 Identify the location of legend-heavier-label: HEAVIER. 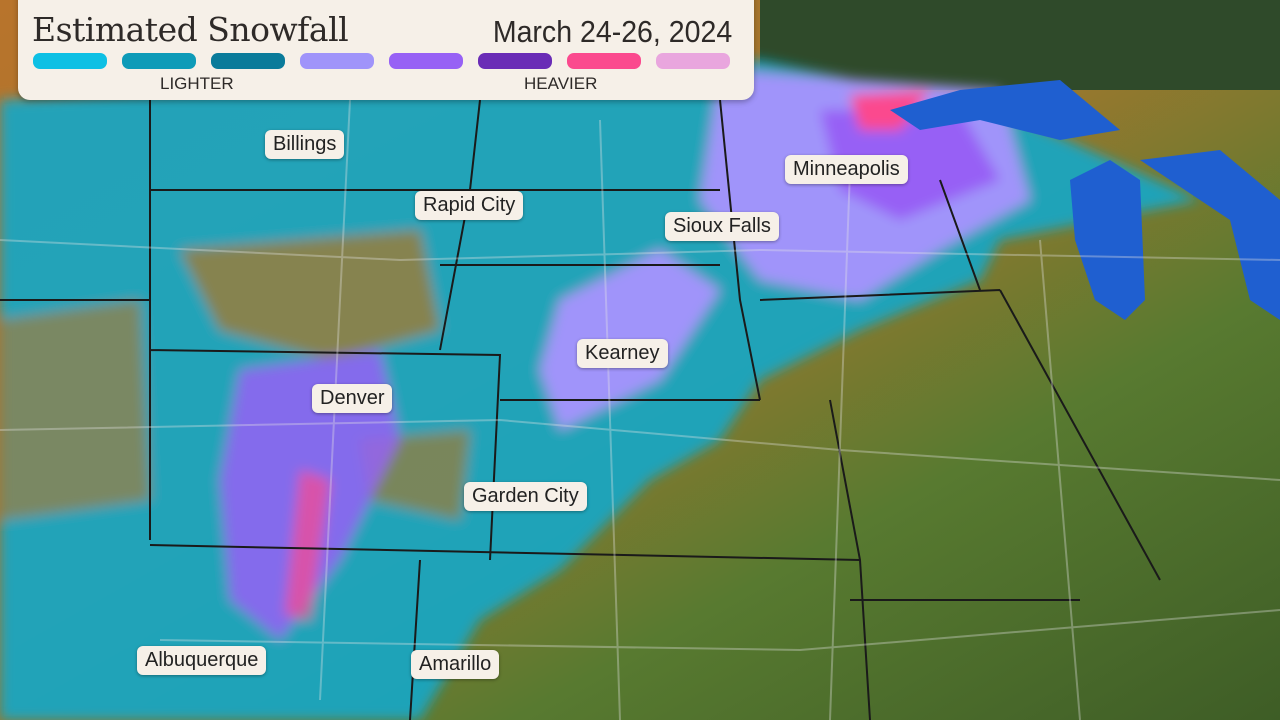
(561, 83).